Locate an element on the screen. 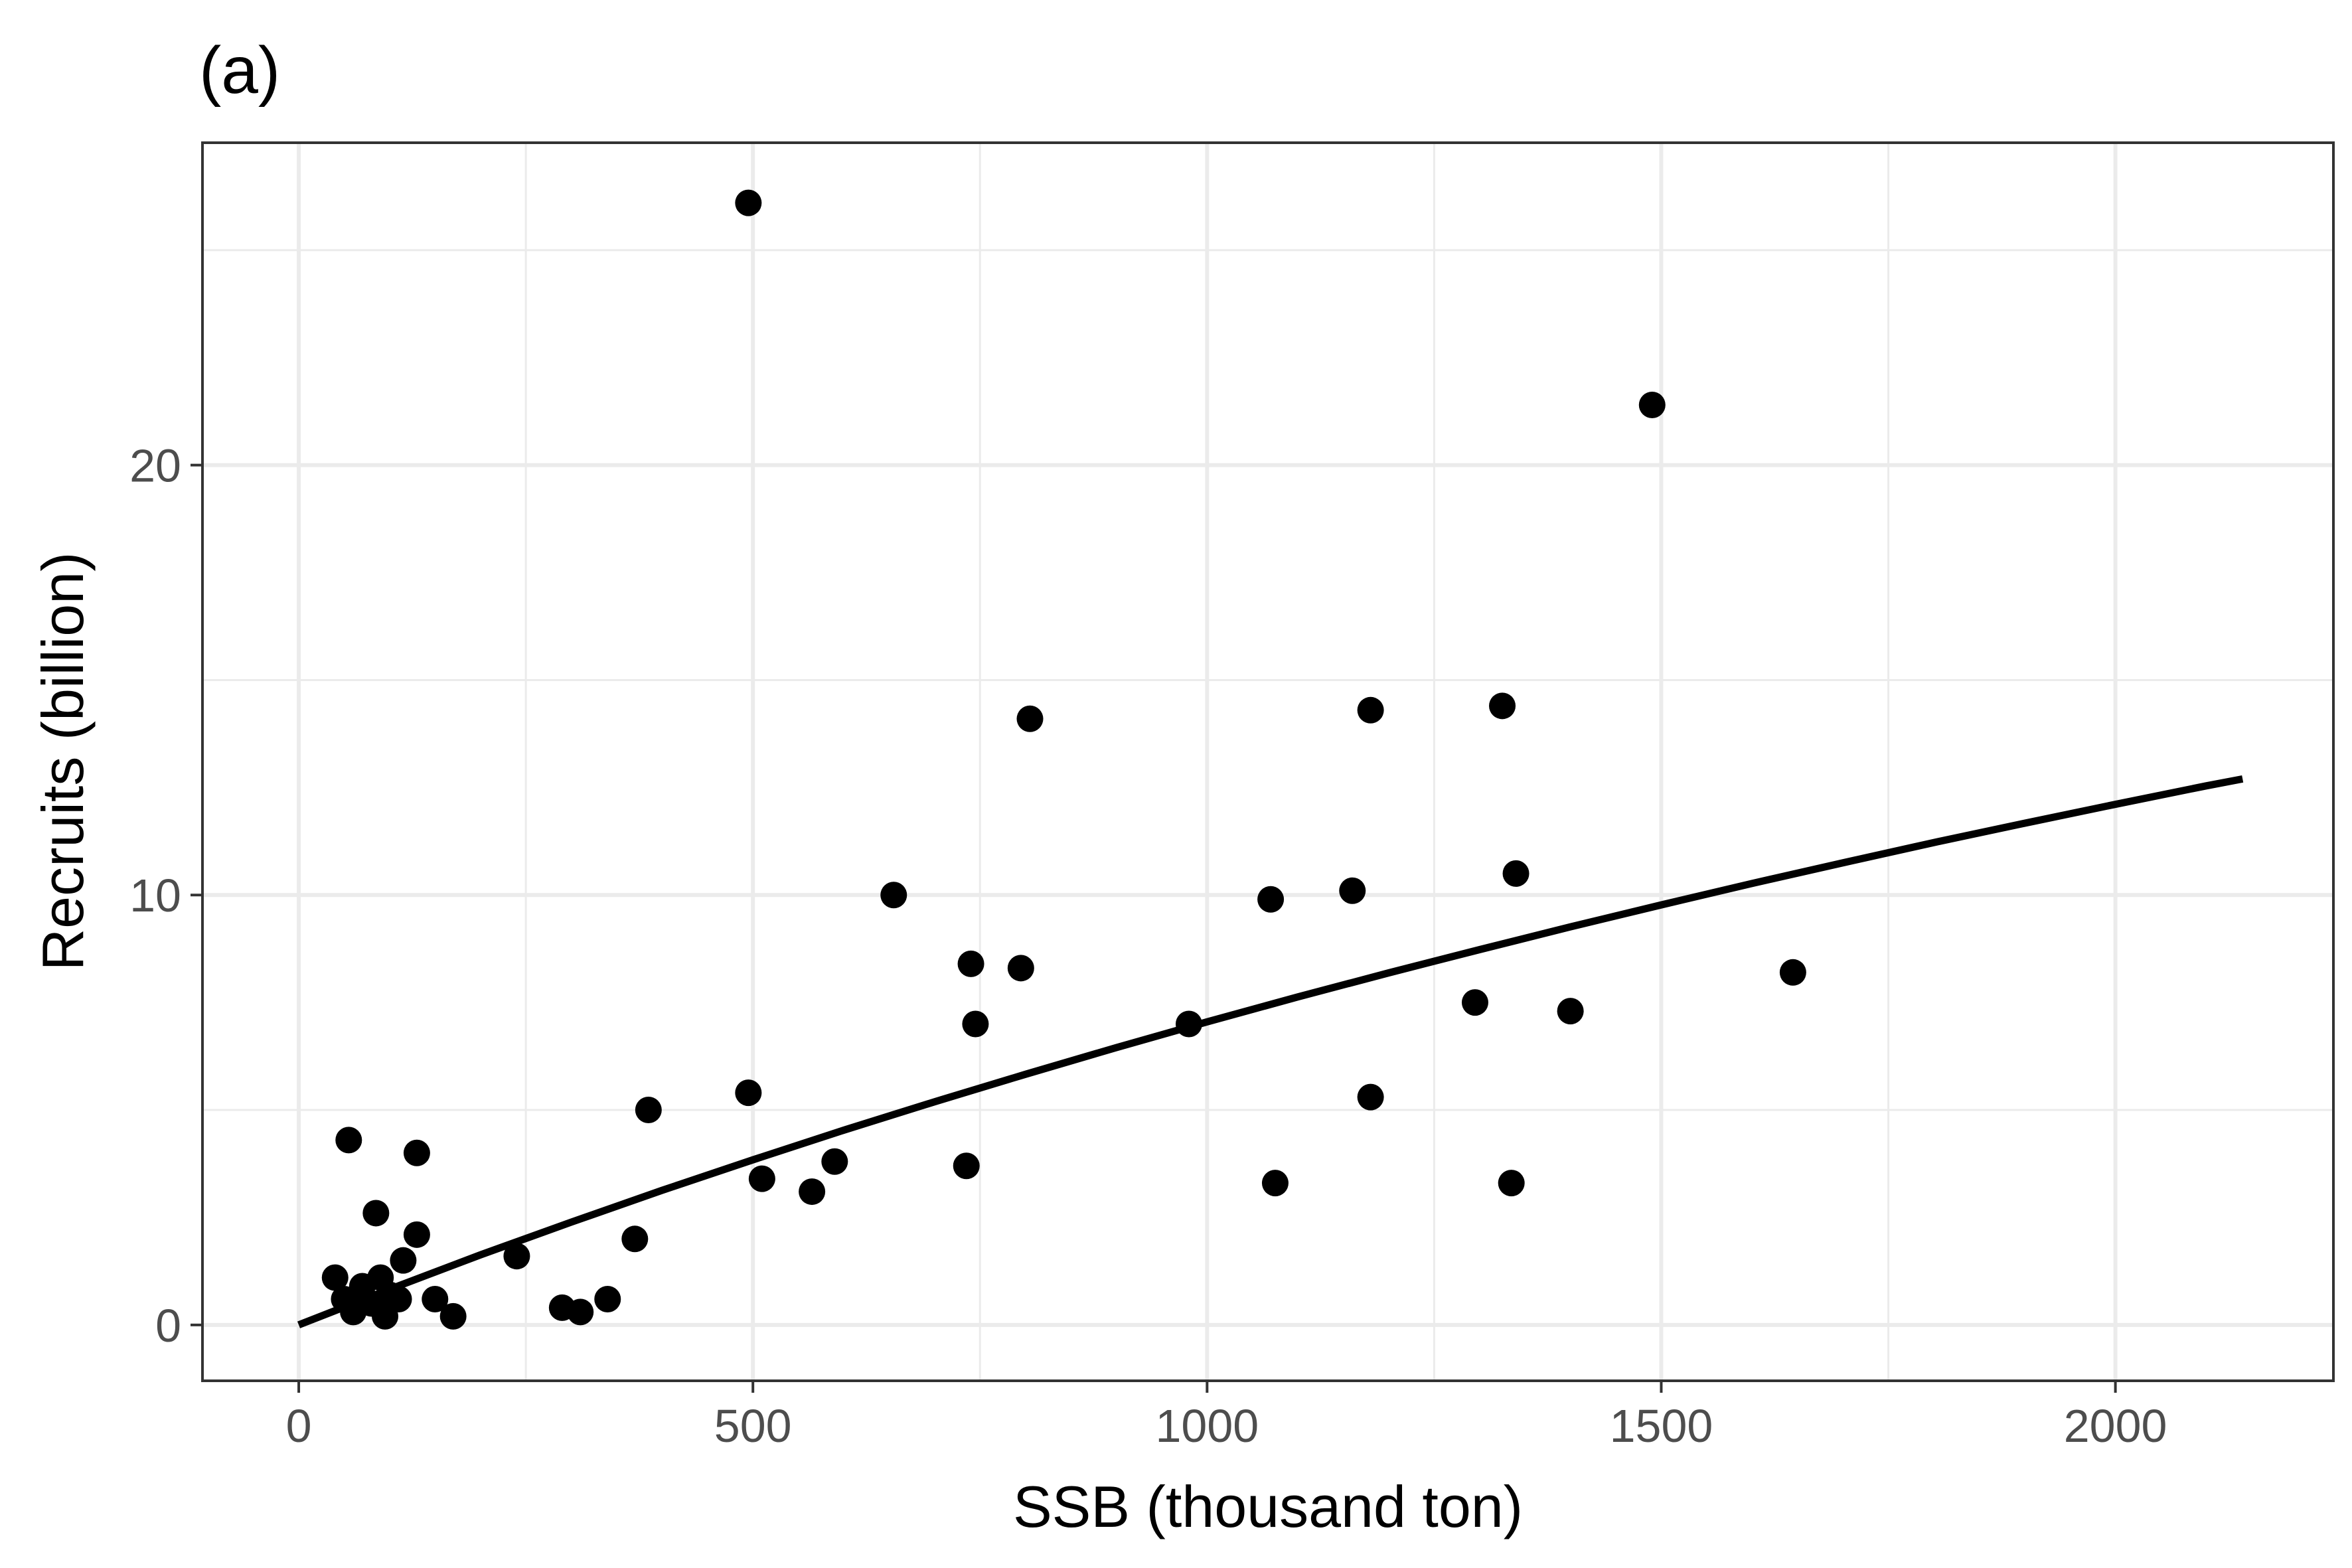 The height and width of the screenshot is (1568, 2352). x-tick-label: 2000 is located at coordinates (2116, 1426).